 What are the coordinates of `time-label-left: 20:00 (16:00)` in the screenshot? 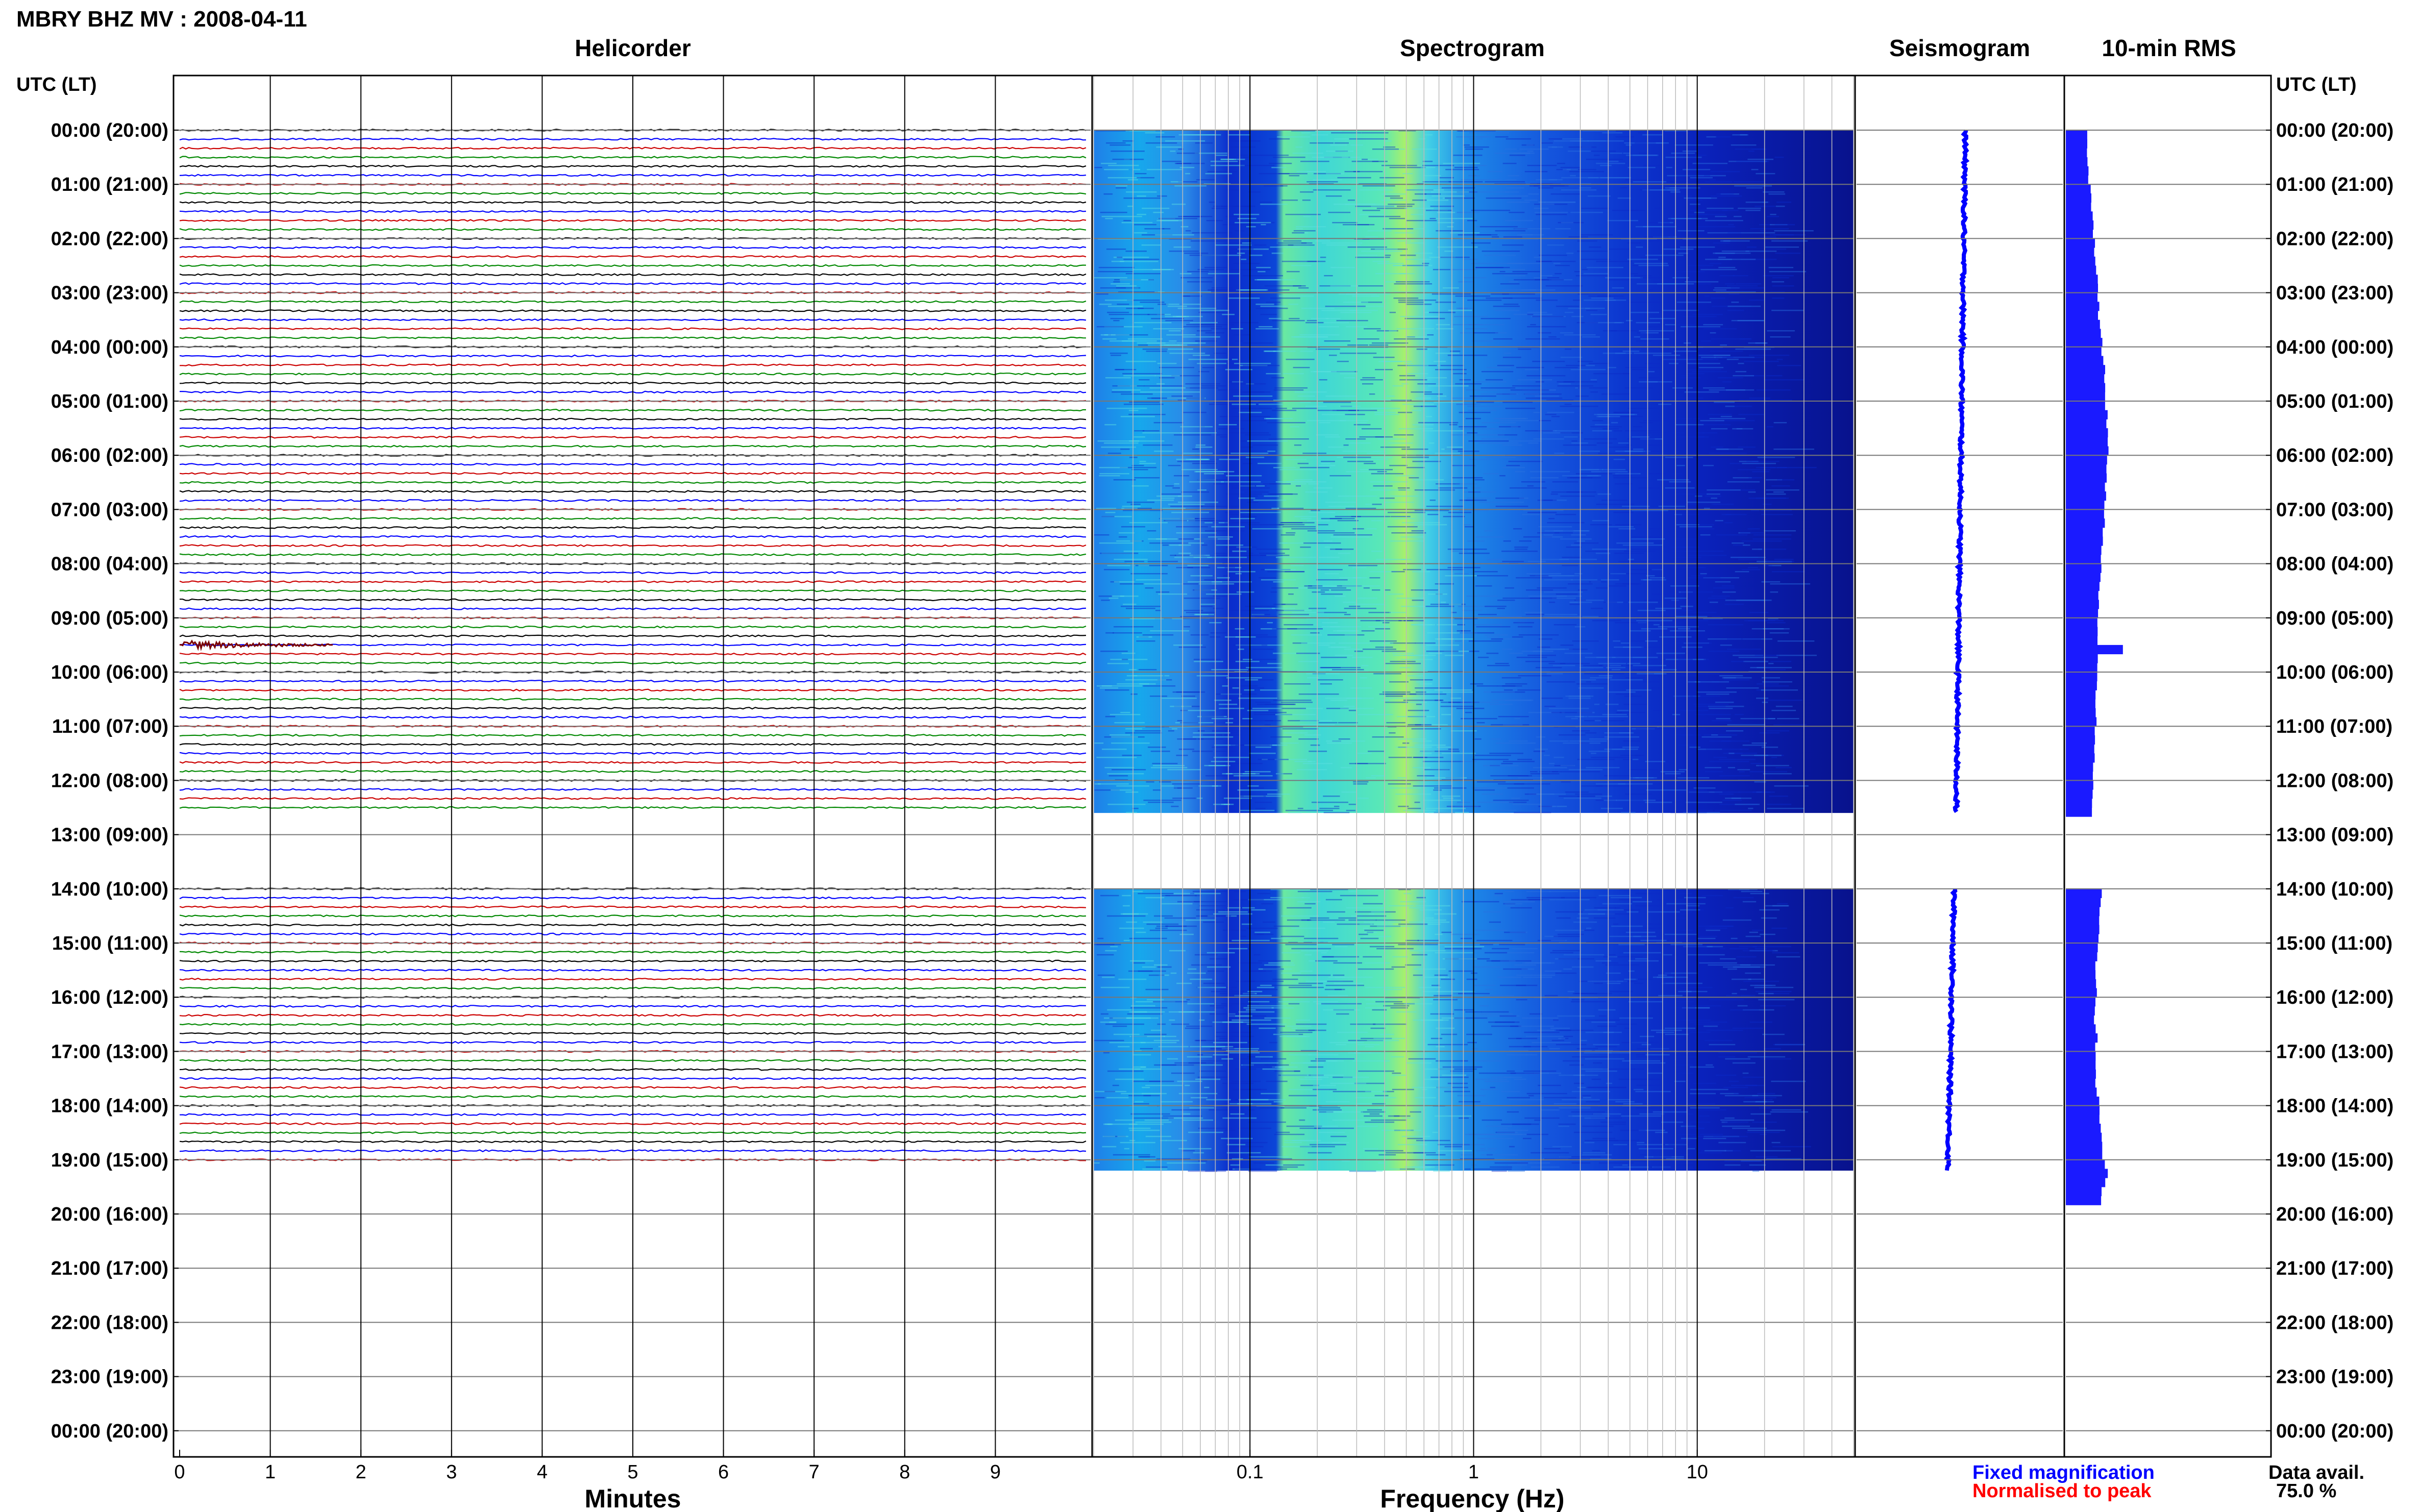 It's located at (109, 1214).